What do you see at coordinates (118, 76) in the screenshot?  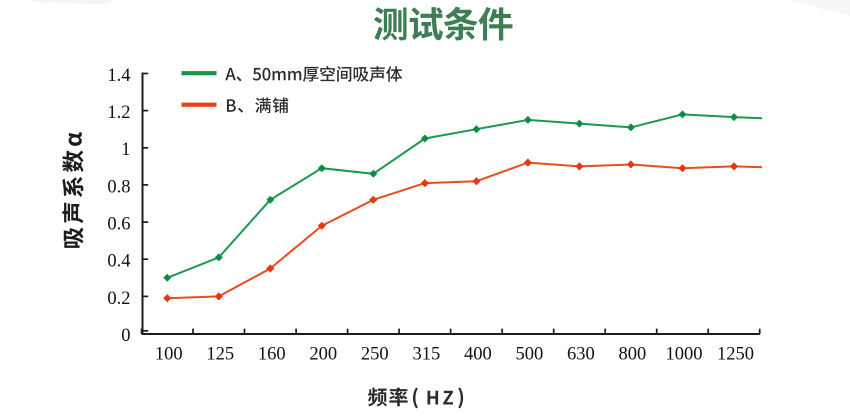 I see `svg-text: 1.4` at bounding box center [118, 76].